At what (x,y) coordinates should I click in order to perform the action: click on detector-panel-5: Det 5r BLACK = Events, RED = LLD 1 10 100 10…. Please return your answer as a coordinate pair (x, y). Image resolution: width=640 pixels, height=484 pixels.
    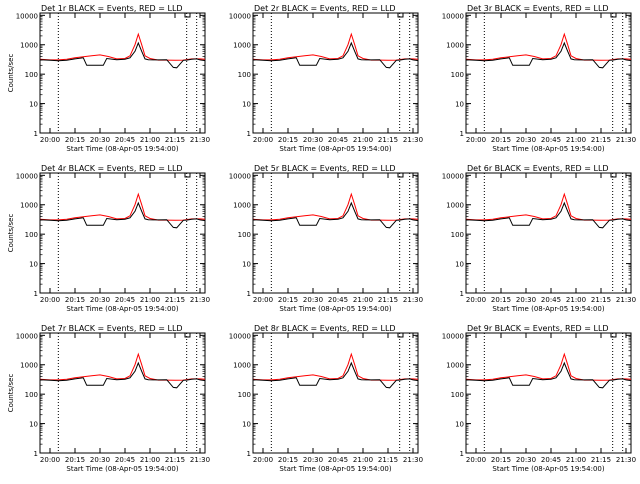
    Looking at the image, I should click on (326, 238).